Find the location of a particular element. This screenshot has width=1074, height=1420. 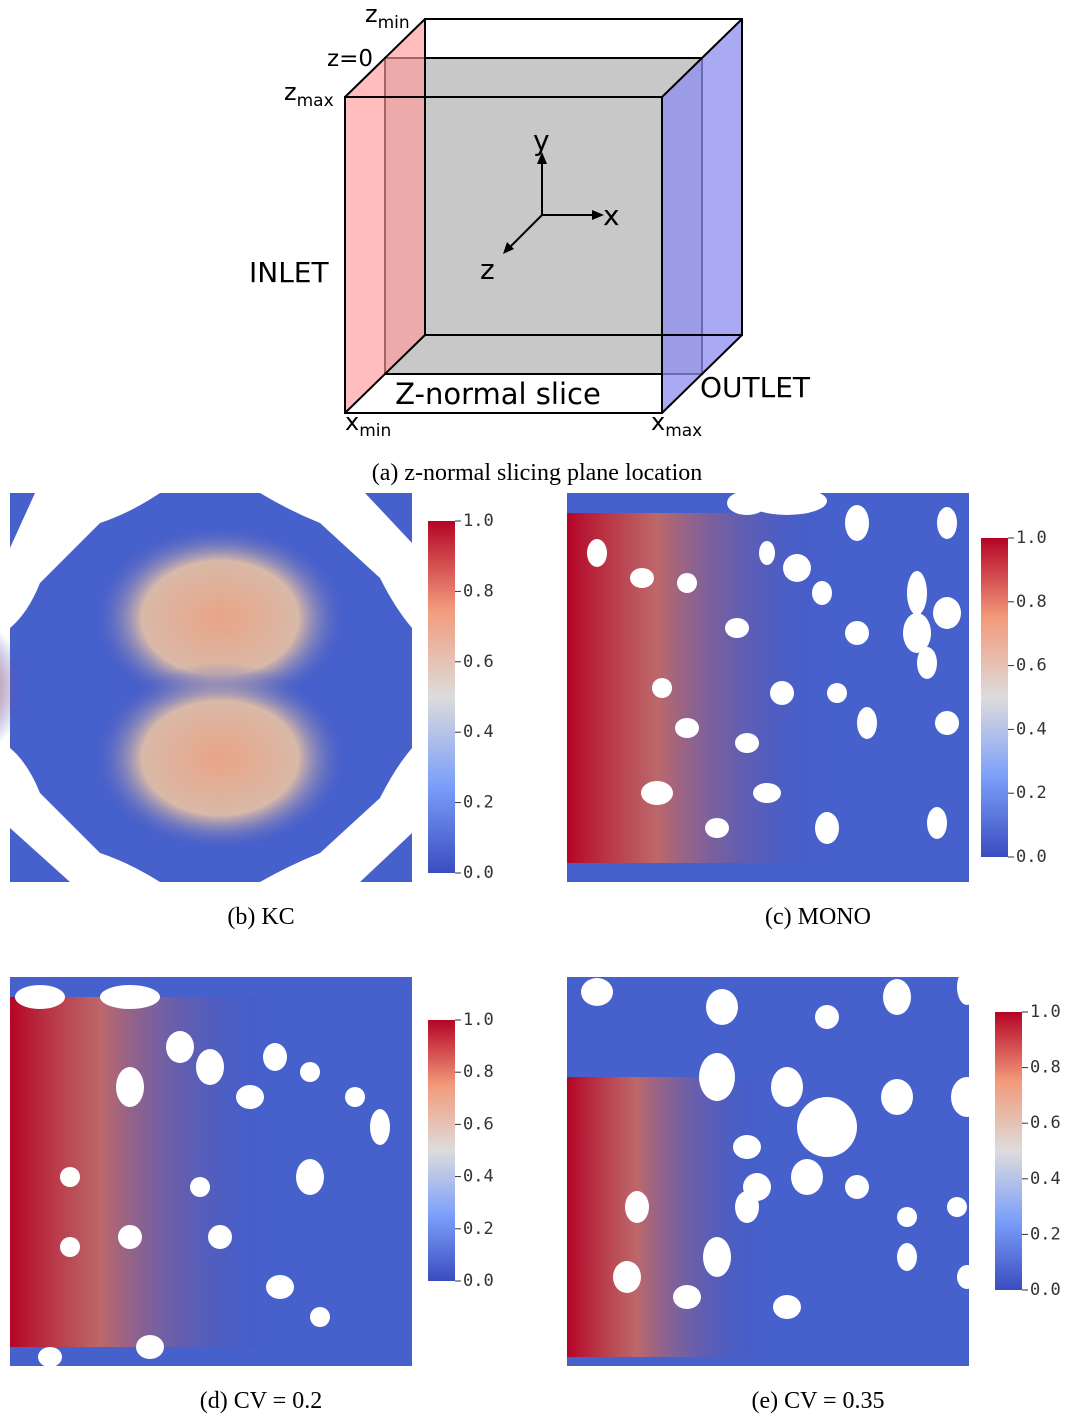

box-edges is located at coordinates (543, 216).